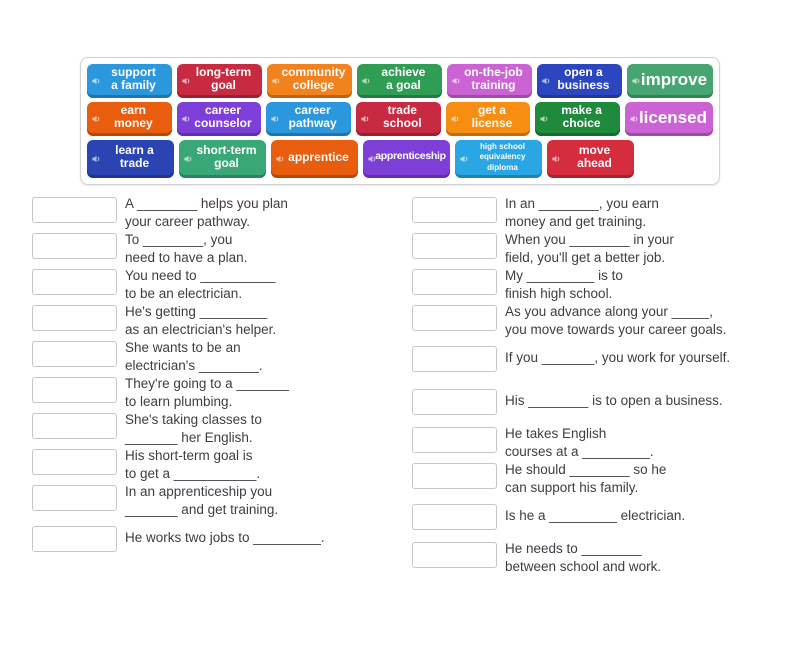  Describe the element at coordinates (223, 116) in the screenshot. I see `word-tile-label: career counselor` at that location.